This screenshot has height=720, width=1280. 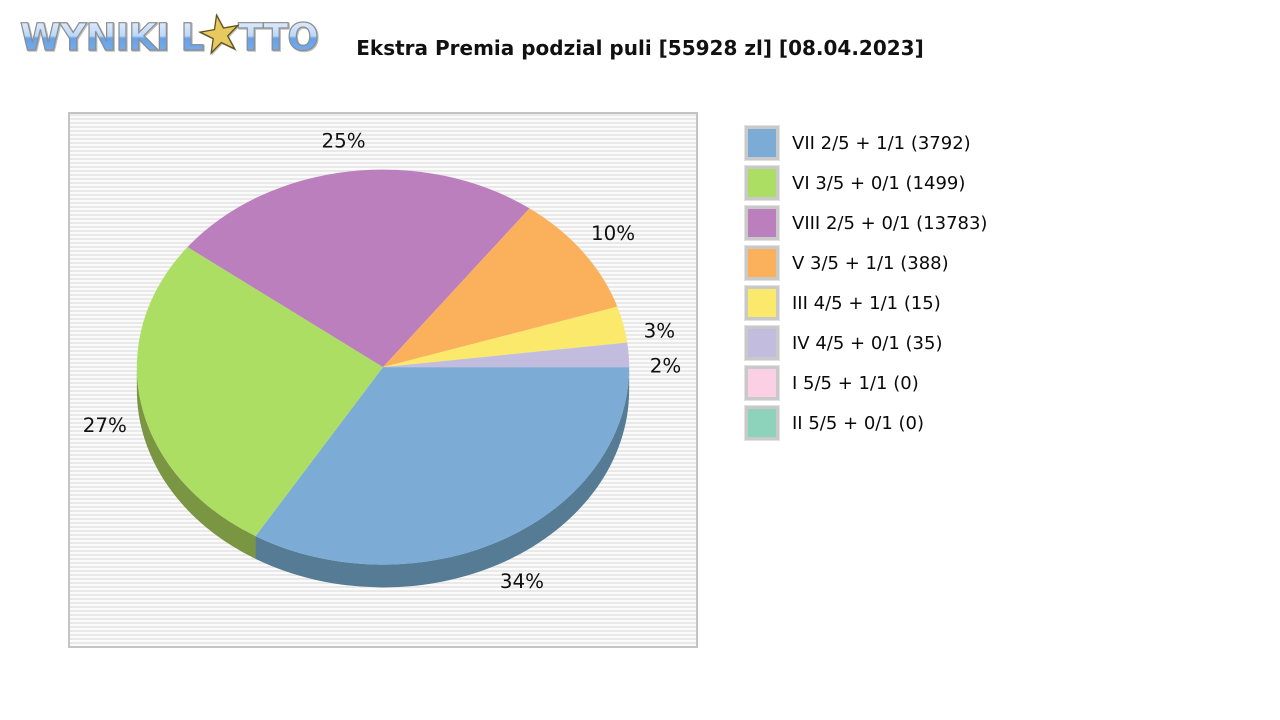 What do you see at coordinates (505, 337) in the screenshot?
I see `pie-slice-III` at bounding box center [505, 337].